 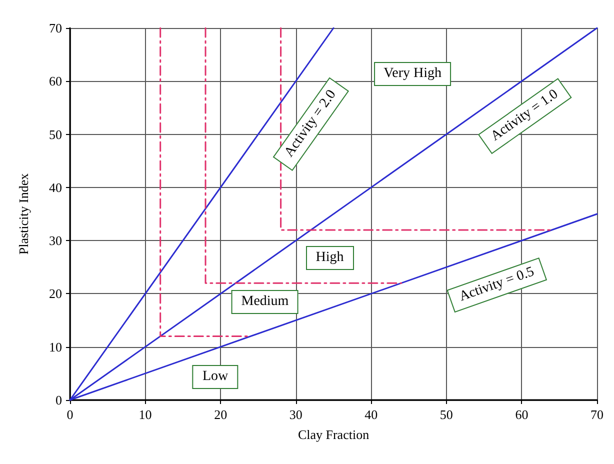 I want to click on x-tick-label: 70, so click(x=597, y=414).